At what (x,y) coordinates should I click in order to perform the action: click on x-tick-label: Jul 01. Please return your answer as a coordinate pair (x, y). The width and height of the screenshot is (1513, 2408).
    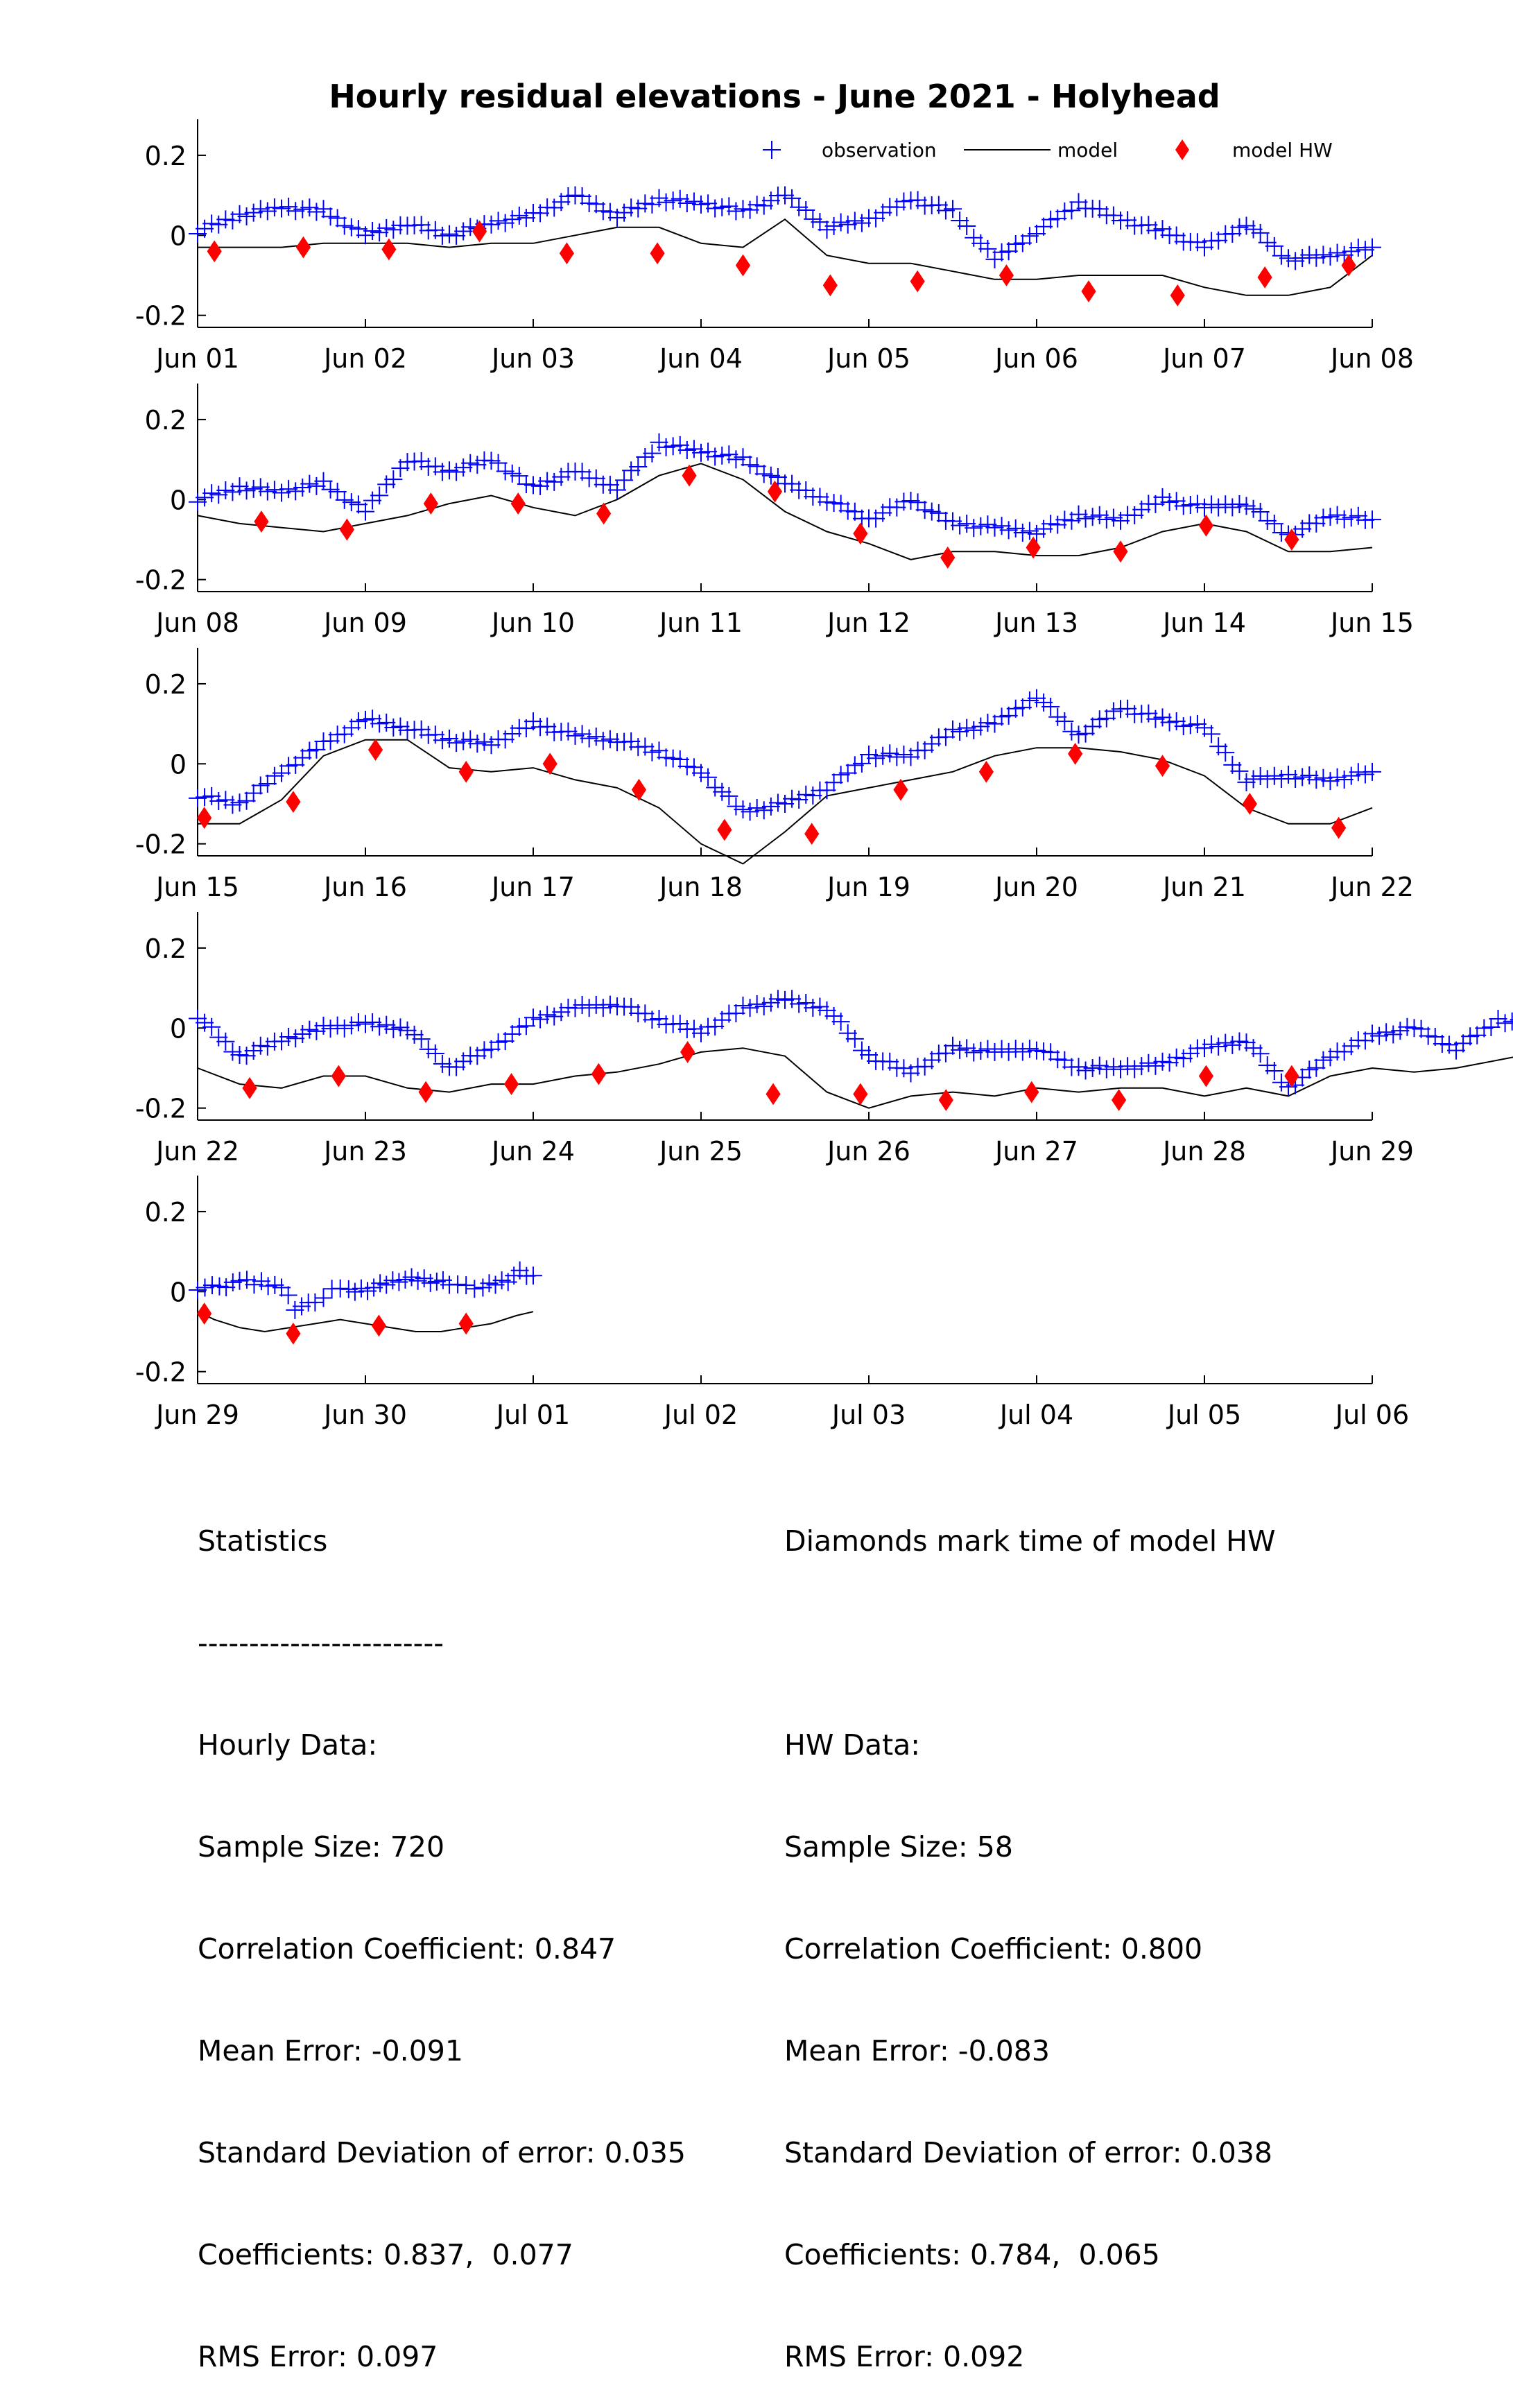
    Looking at the image, I should click on (532, 1415).